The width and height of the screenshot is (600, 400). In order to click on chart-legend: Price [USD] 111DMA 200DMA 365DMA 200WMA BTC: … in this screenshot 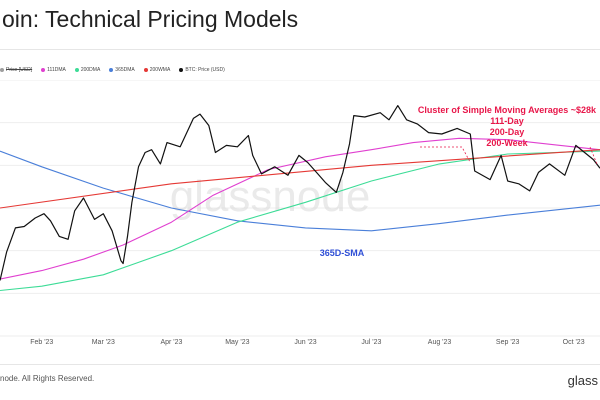, I will do `click(112, 70)`.